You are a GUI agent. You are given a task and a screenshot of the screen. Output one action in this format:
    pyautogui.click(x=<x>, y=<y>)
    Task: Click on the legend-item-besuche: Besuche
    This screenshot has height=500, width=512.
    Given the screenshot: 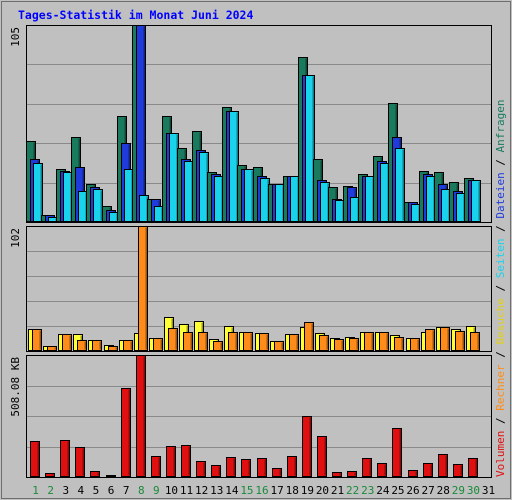 What is the action you would take?
    pyautogui.click(x=500, y=321)
    